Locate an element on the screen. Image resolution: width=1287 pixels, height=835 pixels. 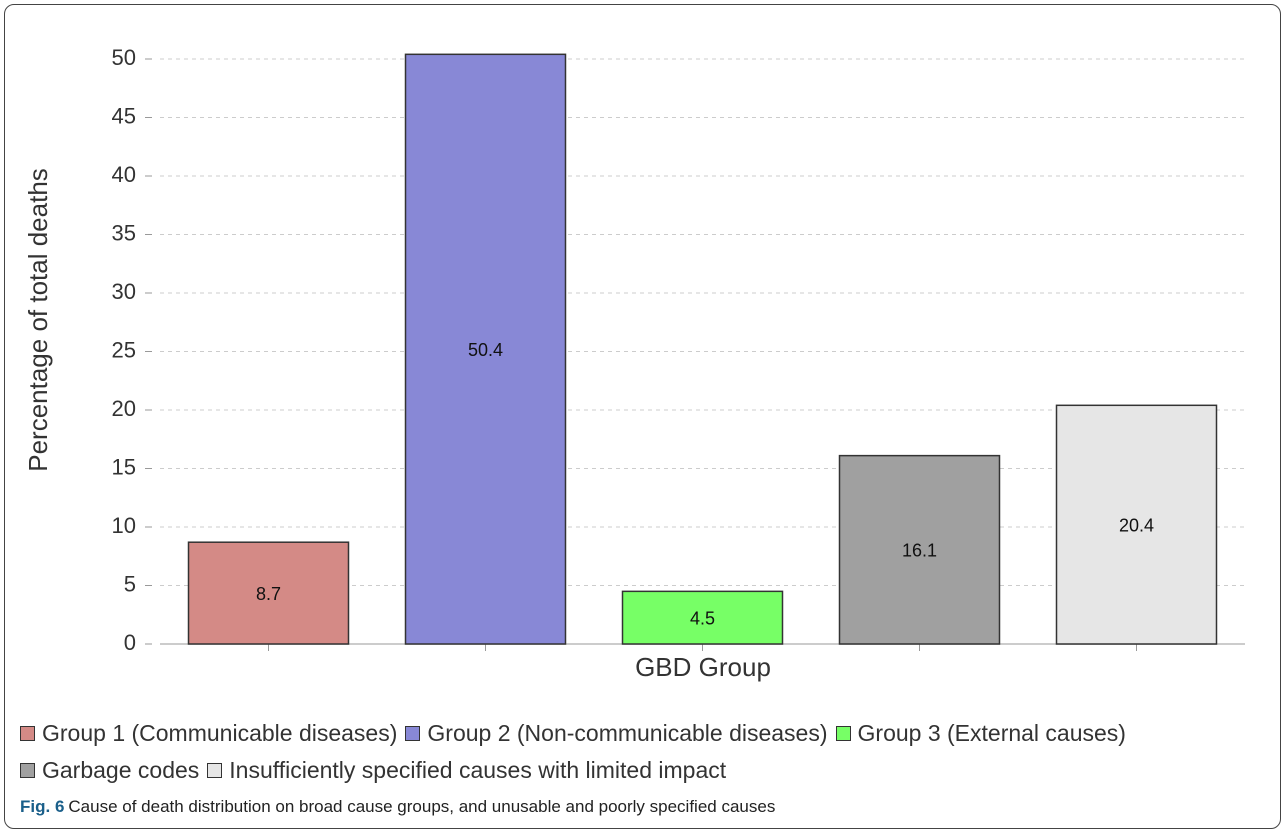
y-tick-label: 40 is located at coordinates (124, 174).